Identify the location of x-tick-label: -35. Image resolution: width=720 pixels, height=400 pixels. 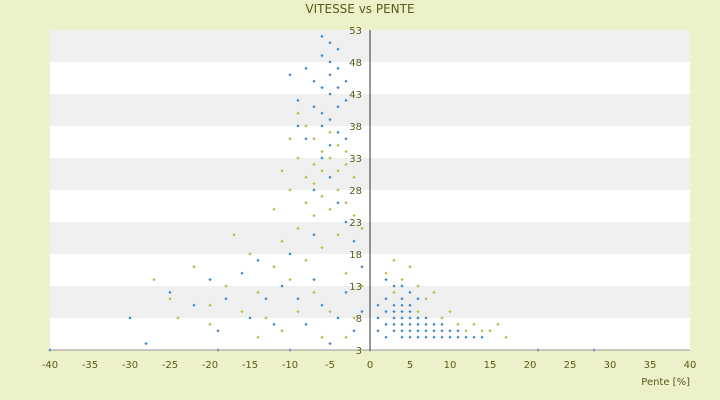
(90, 365).